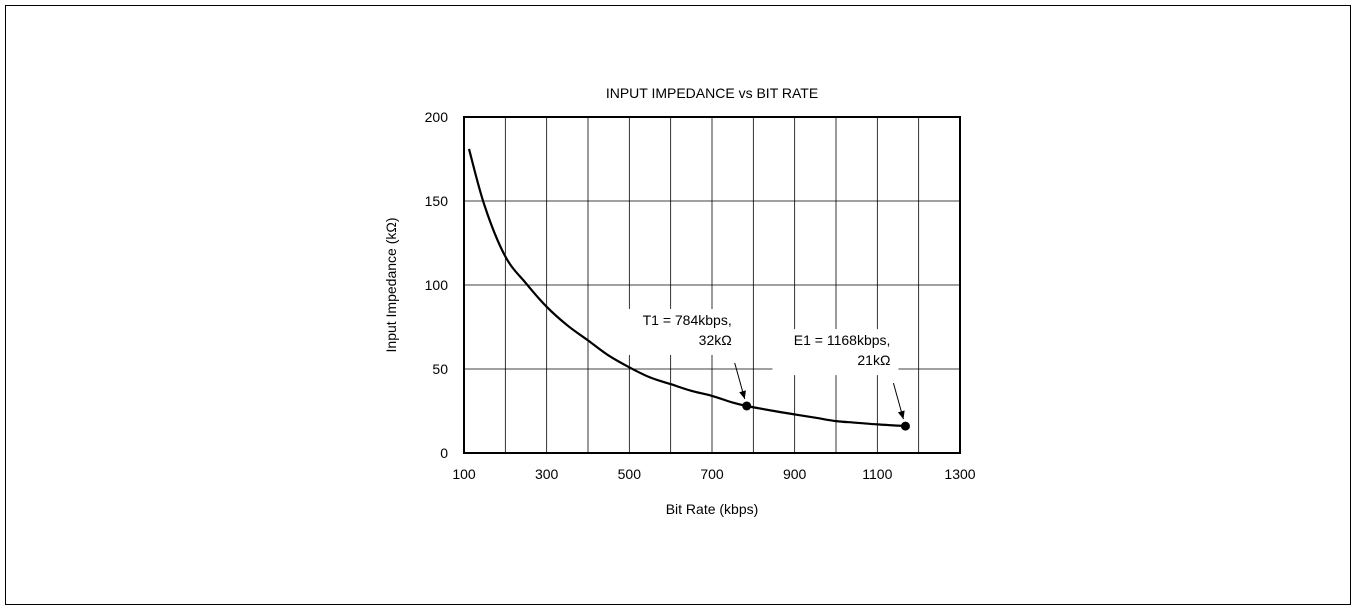 The height and width of the screenshot is (605, 1356). I want to click on y-tick-label: 100, so click(437, 285).